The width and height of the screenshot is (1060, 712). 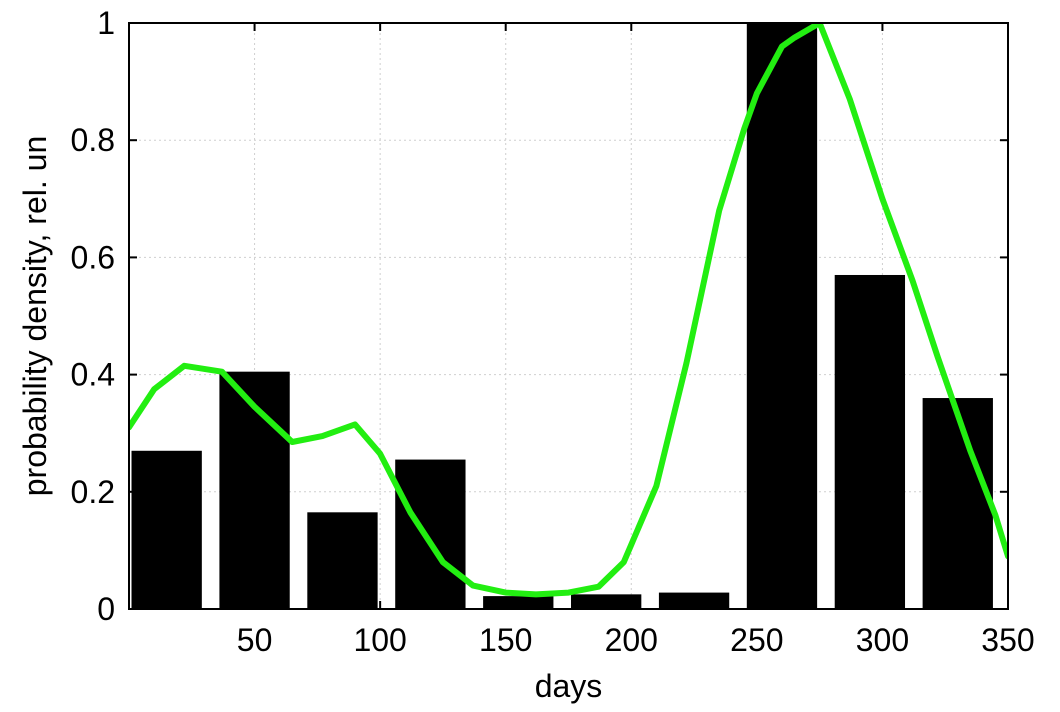 What do you see at coordinates (93, 492) in the screenshot?
I see `y-tick-label: 0.2` at bounding box center [93, 492].